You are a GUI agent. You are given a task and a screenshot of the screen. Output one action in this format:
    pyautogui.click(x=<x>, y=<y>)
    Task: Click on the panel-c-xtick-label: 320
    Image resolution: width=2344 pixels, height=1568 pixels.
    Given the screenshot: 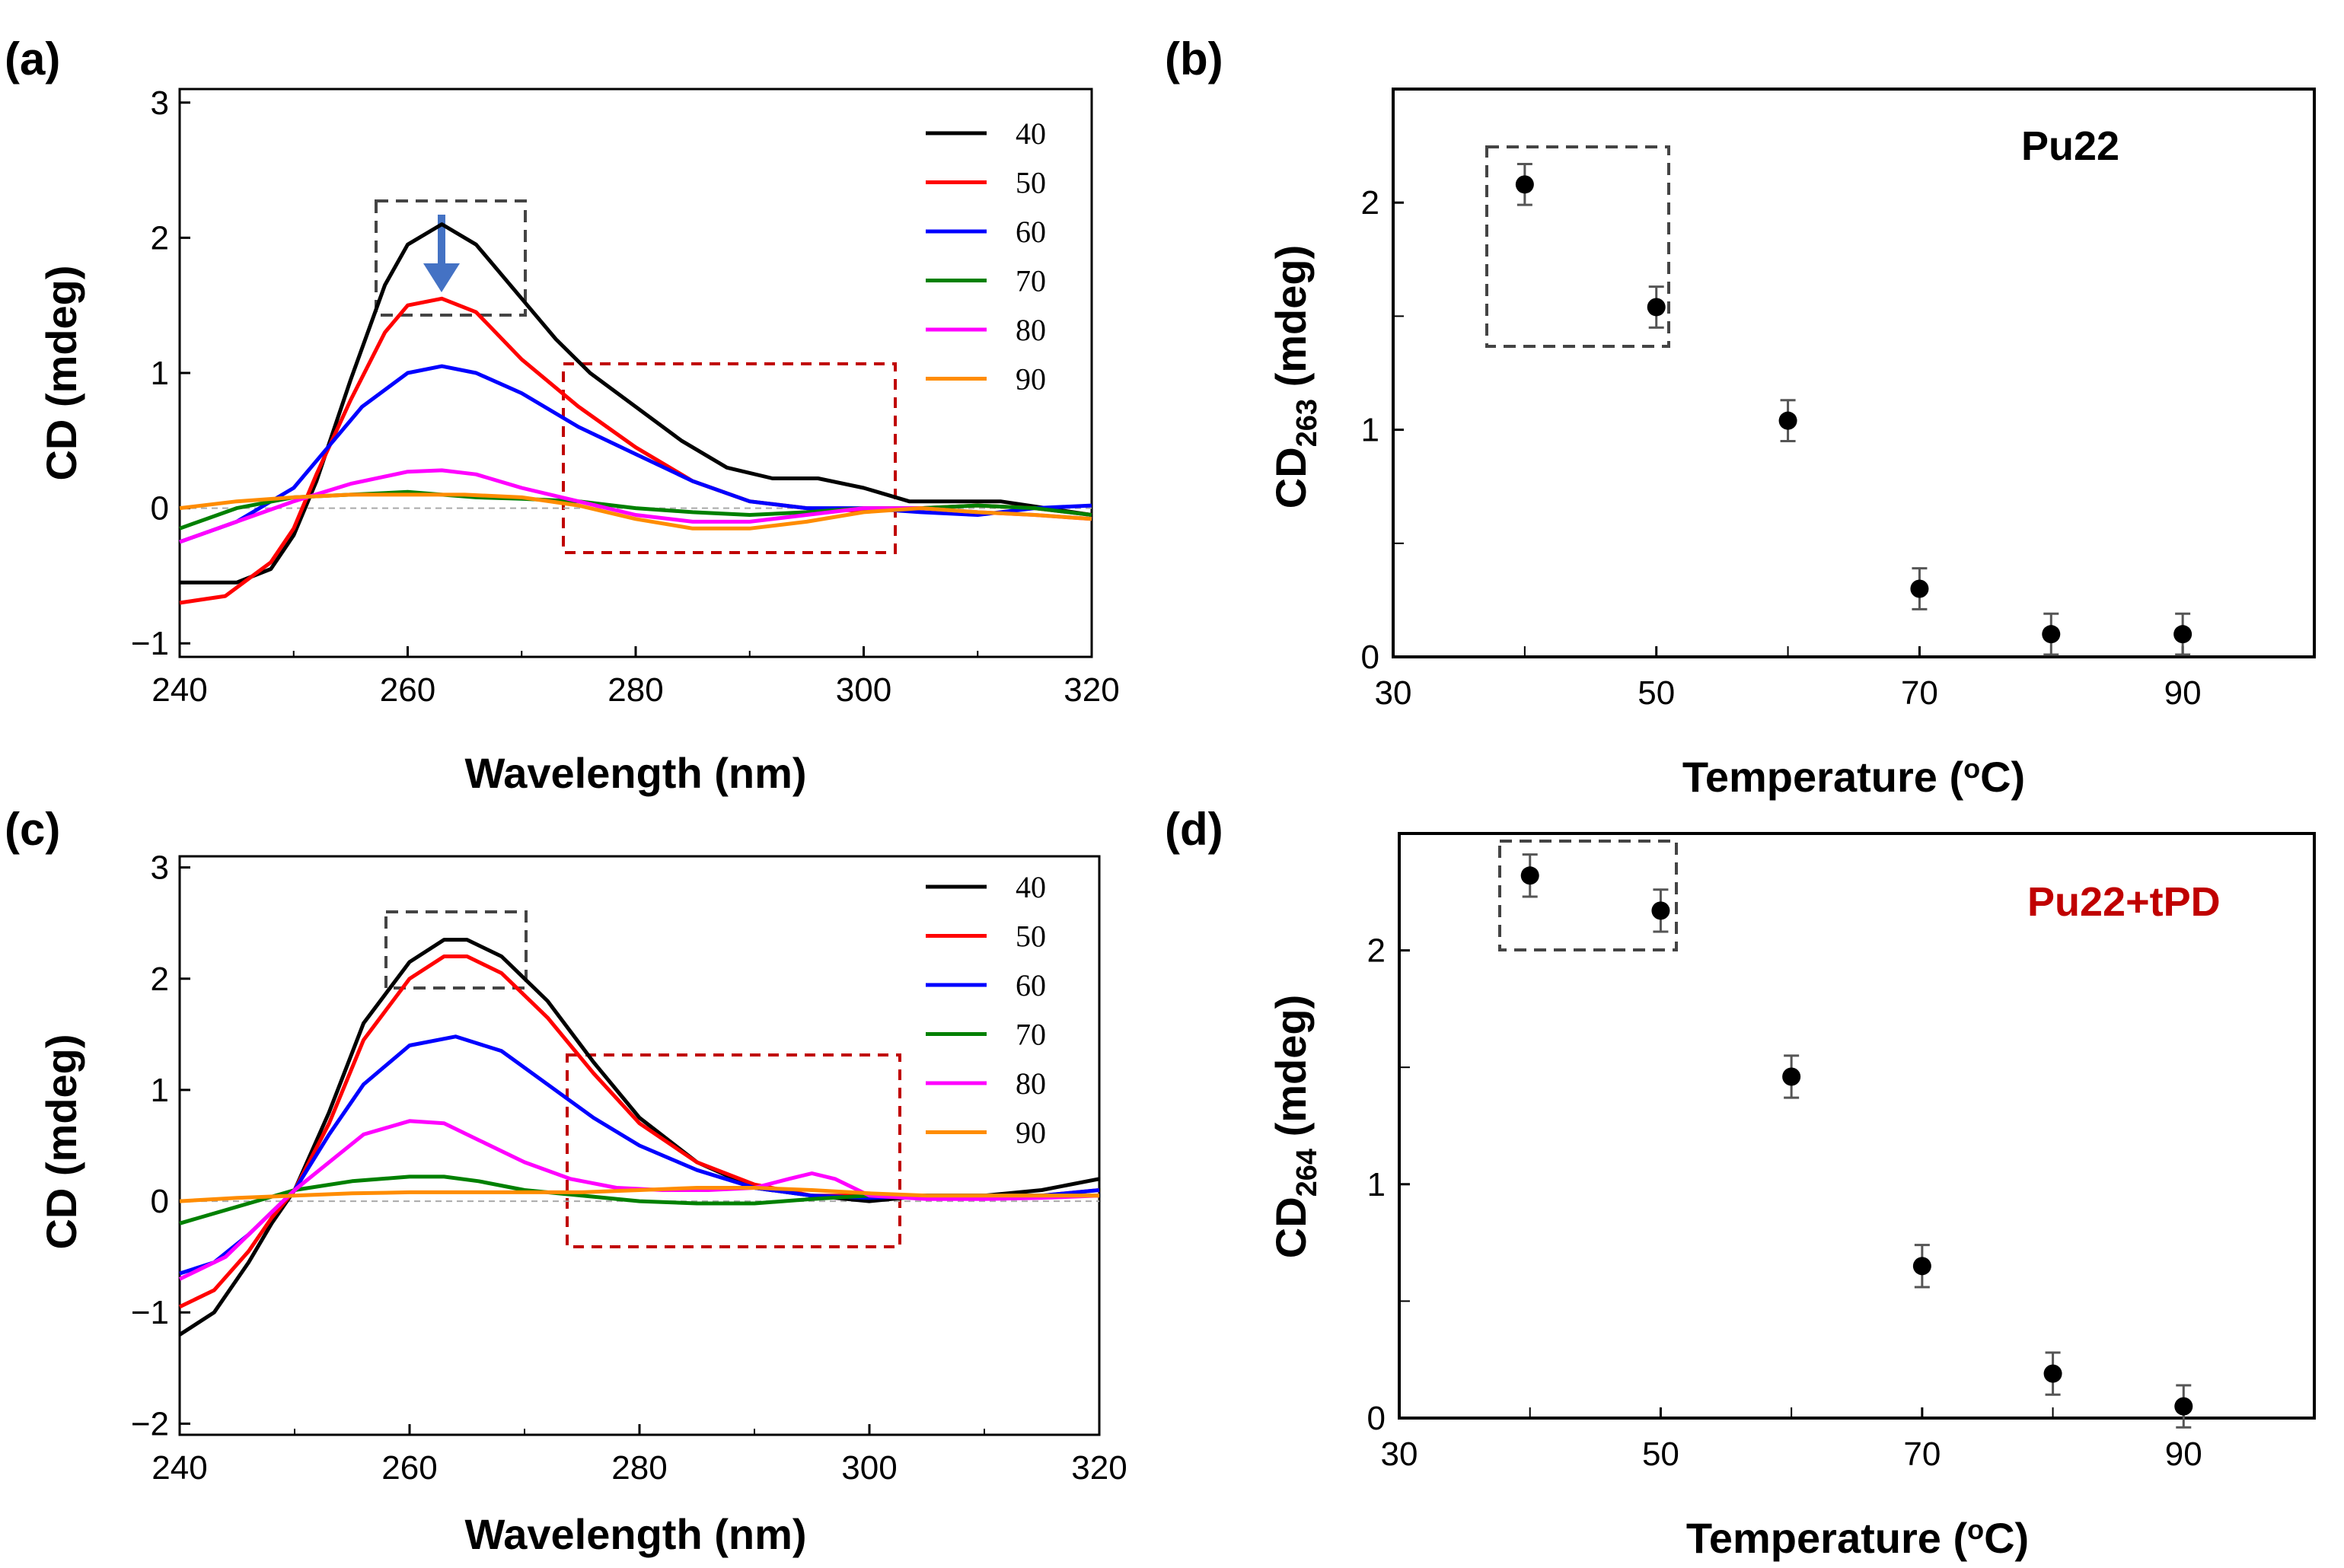 What is the action you would take?
    pyautogui.click(x=1099, y=1468)
    